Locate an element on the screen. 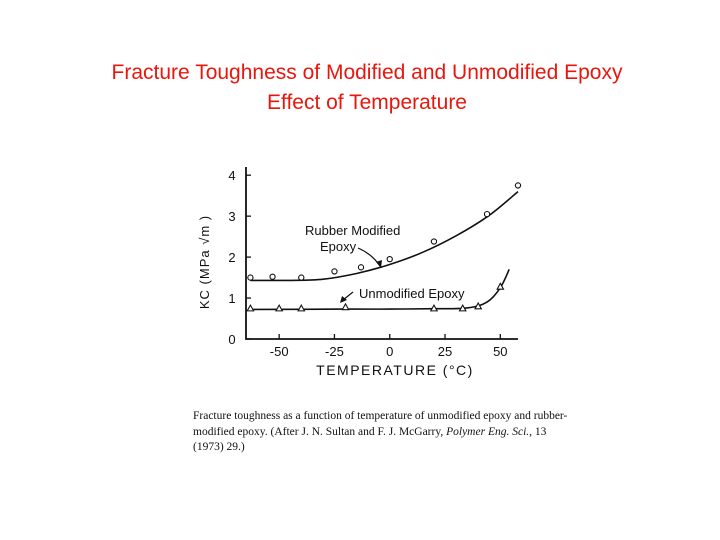 Image resolution: width=720 pixels, height=540 pixels. x-tick-label: 25 is located at coordinates (445, 351).